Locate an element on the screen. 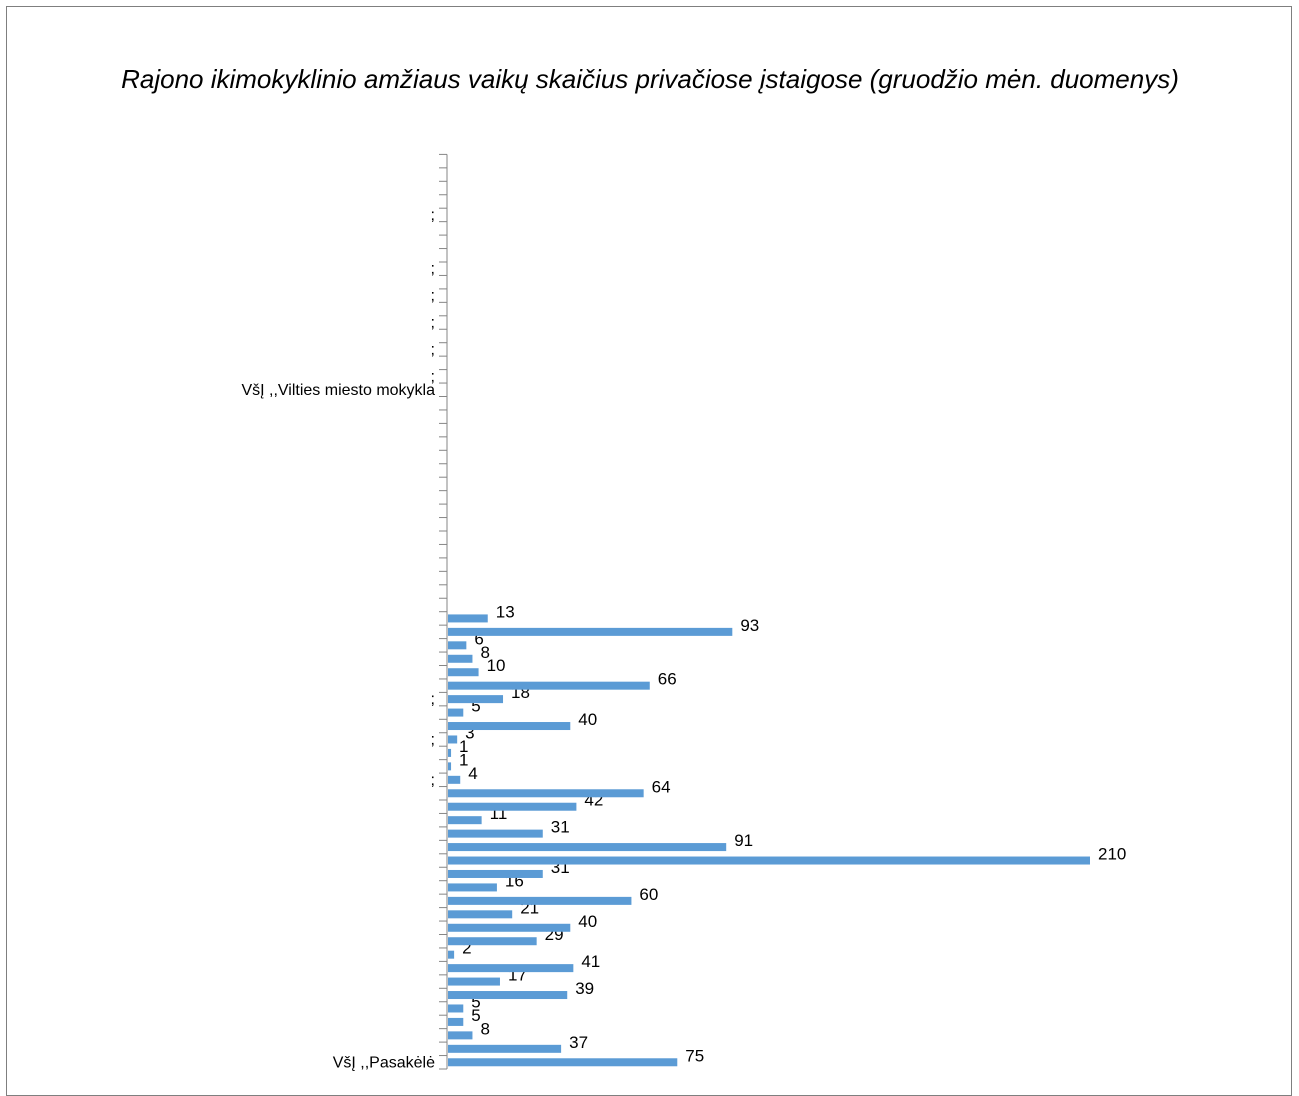 The width and height of the screenshot is (1299, 1096). data-label: 13 is located at coordinates (505, 611).